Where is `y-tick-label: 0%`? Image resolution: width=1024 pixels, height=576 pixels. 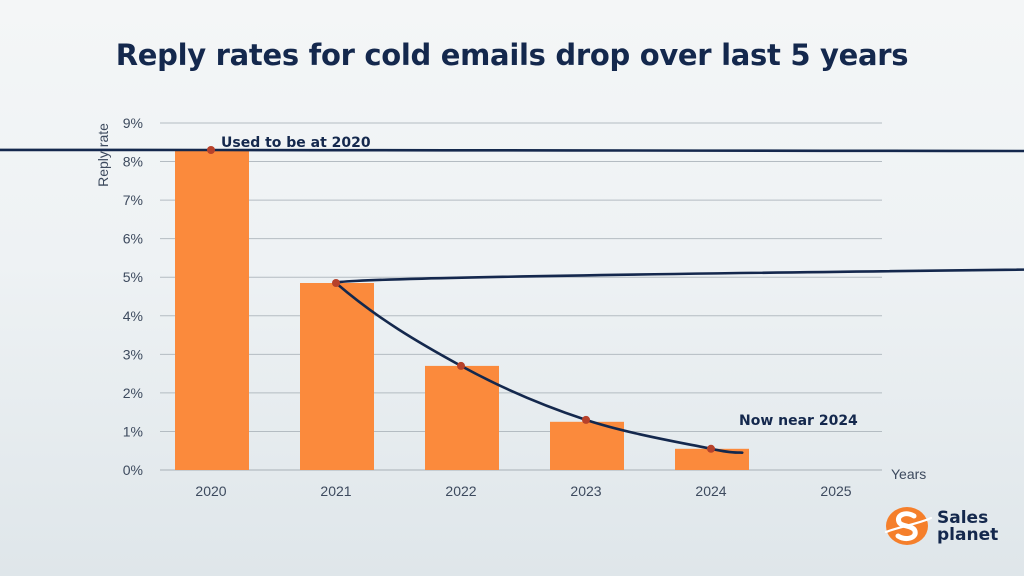
y-tick-label: 0% is located at coordinates (133, 470).